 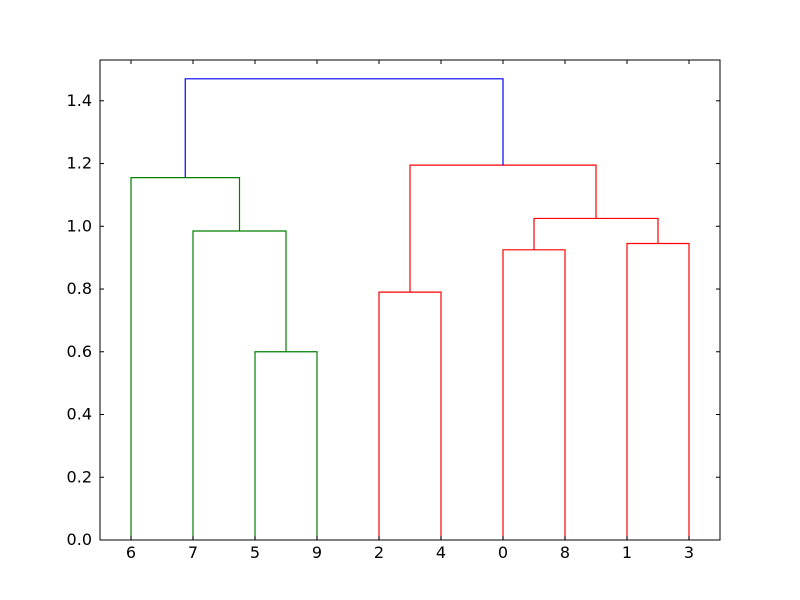 What do you see at coordinates (193, 552) in the screenshot?
I see `leaf-label: 7` at bounding box center [193, 552].